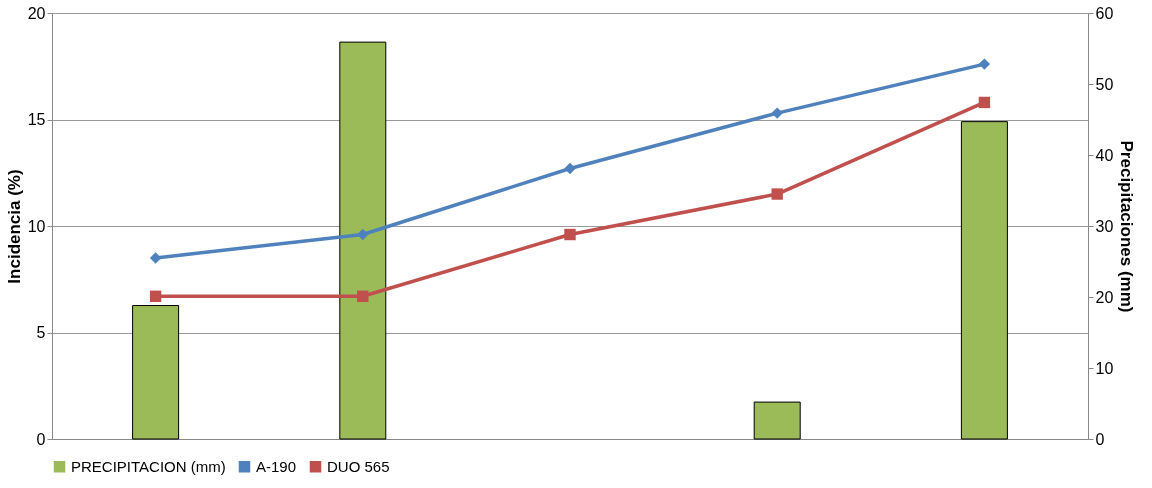 Image resolution: width=1152 pixels, height=488 pixels. What do you see at coordinates (1104, 297) in the screenshot?
I see `y2-tick-label: 20` at bounding box center [1104, 297].